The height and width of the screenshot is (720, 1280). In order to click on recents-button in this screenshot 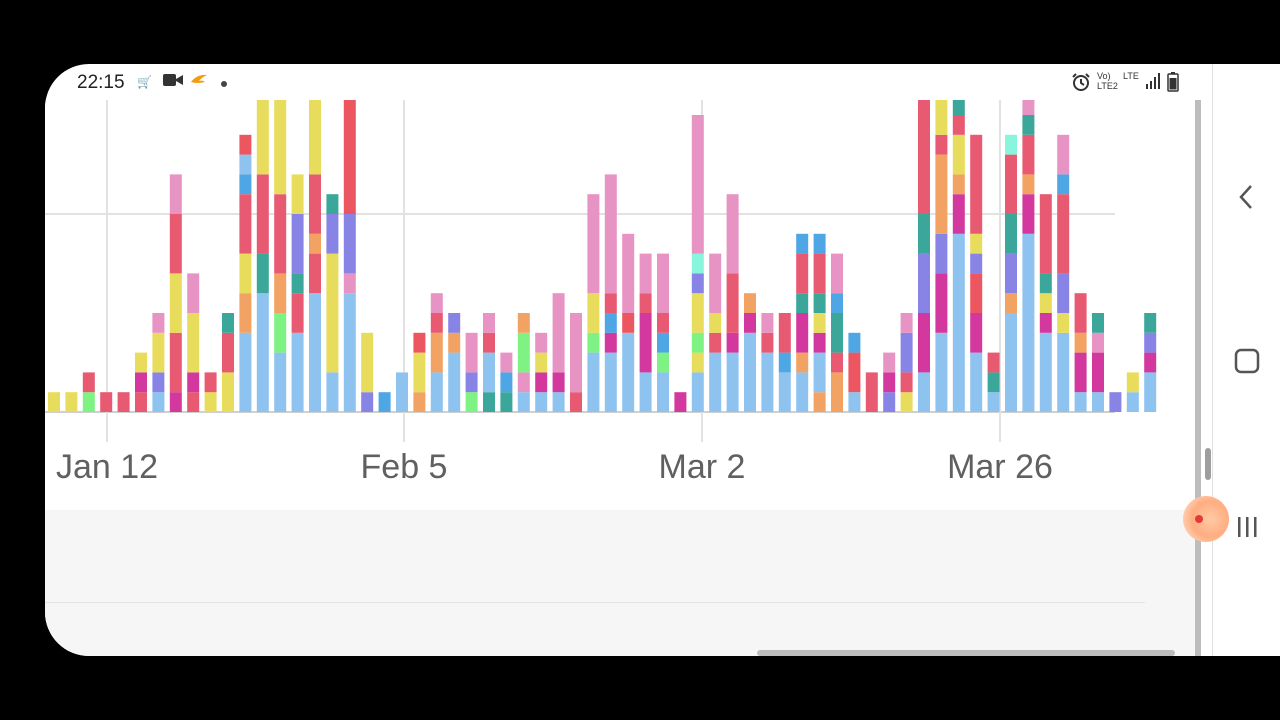, I will do `click(1246, 529)`.